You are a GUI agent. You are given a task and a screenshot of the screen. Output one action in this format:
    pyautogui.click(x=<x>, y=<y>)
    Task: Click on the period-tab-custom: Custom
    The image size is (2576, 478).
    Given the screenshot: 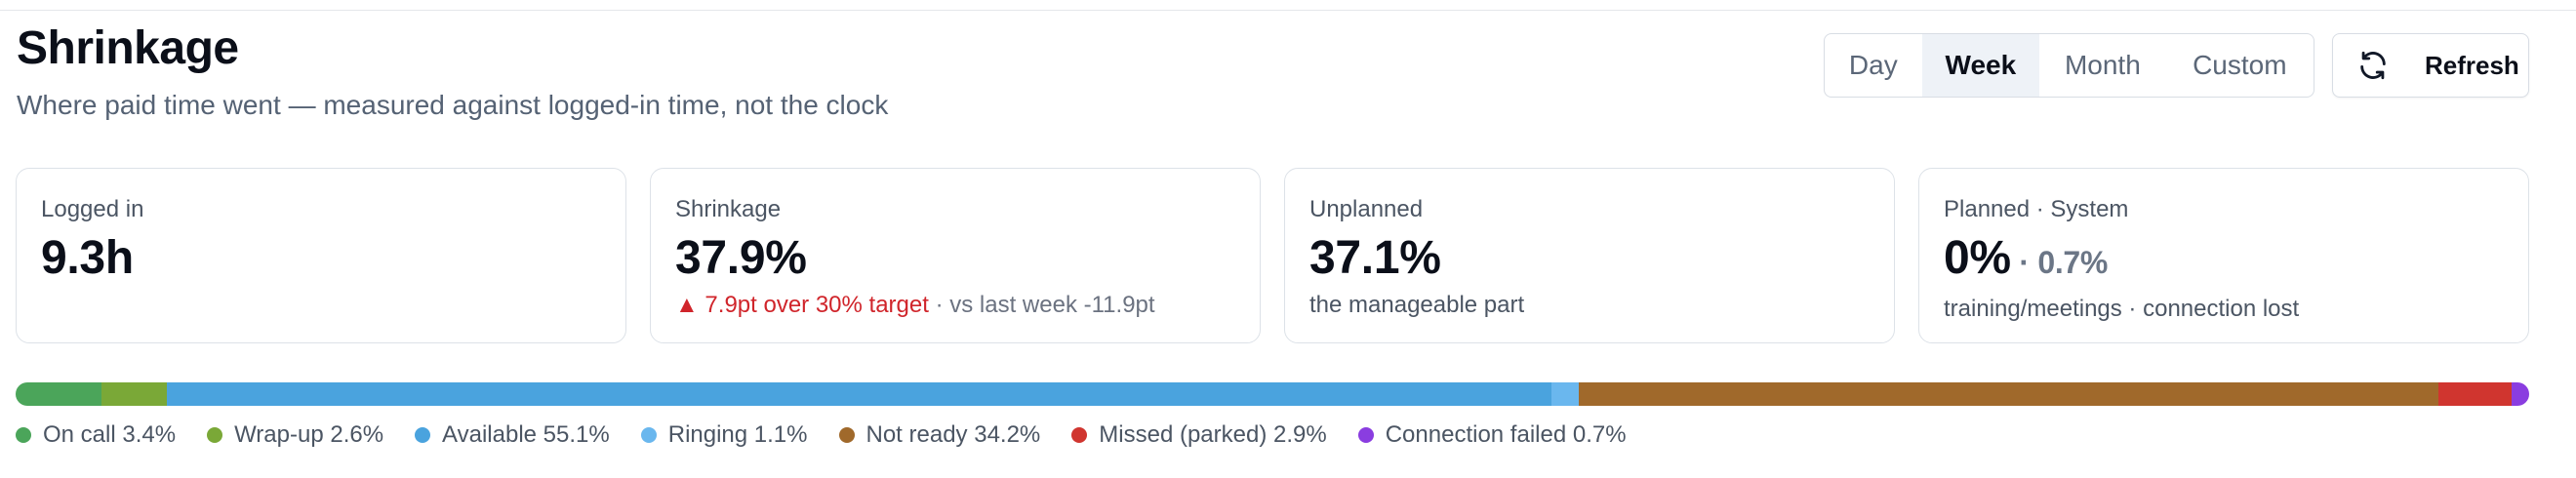 What is the action you would take?
    pyautogui.click(x=2240, y=65)
    